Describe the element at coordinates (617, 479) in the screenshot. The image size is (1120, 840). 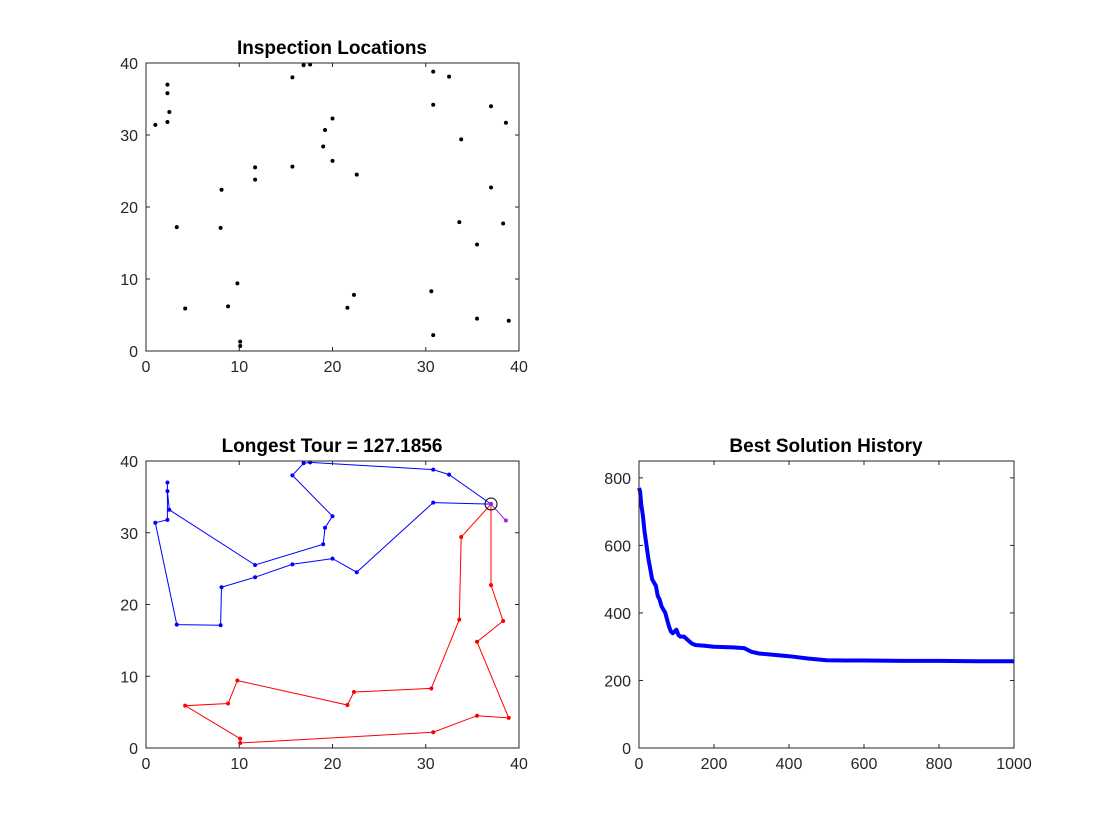
I see `y-tick-label: 800` at that location.